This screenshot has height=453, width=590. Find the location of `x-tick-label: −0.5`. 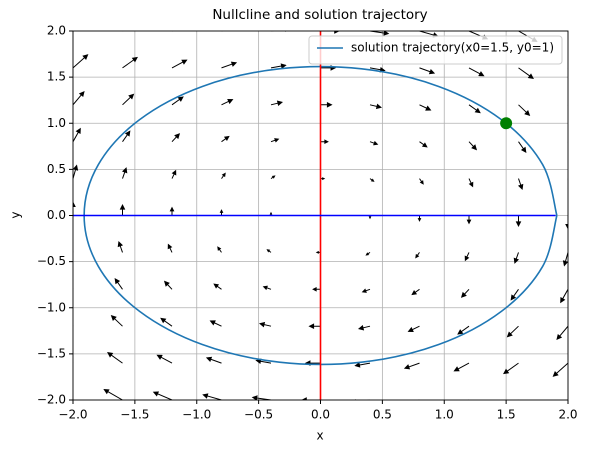

x-tick-label: −0.5 is located at coordinates (258, 415).